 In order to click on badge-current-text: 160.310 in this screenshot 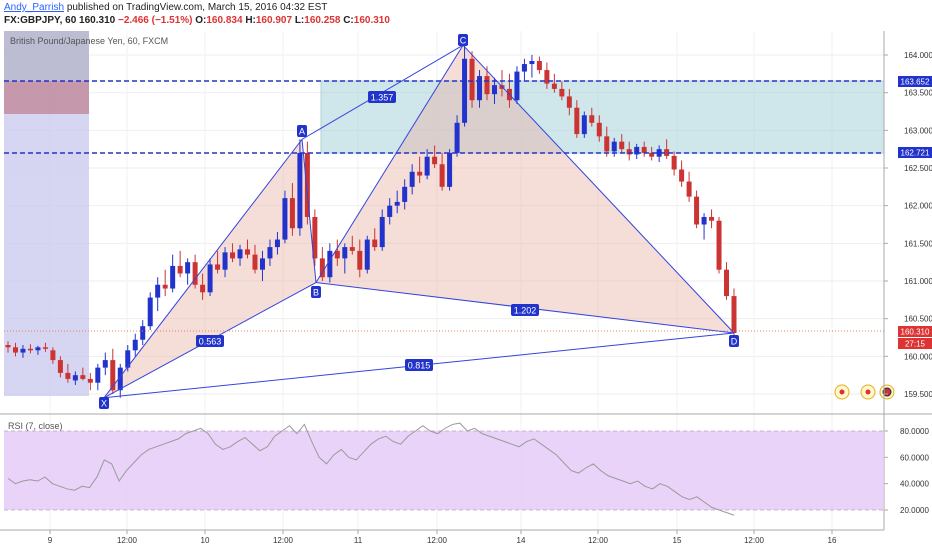, I will do `click(915, 332)`.